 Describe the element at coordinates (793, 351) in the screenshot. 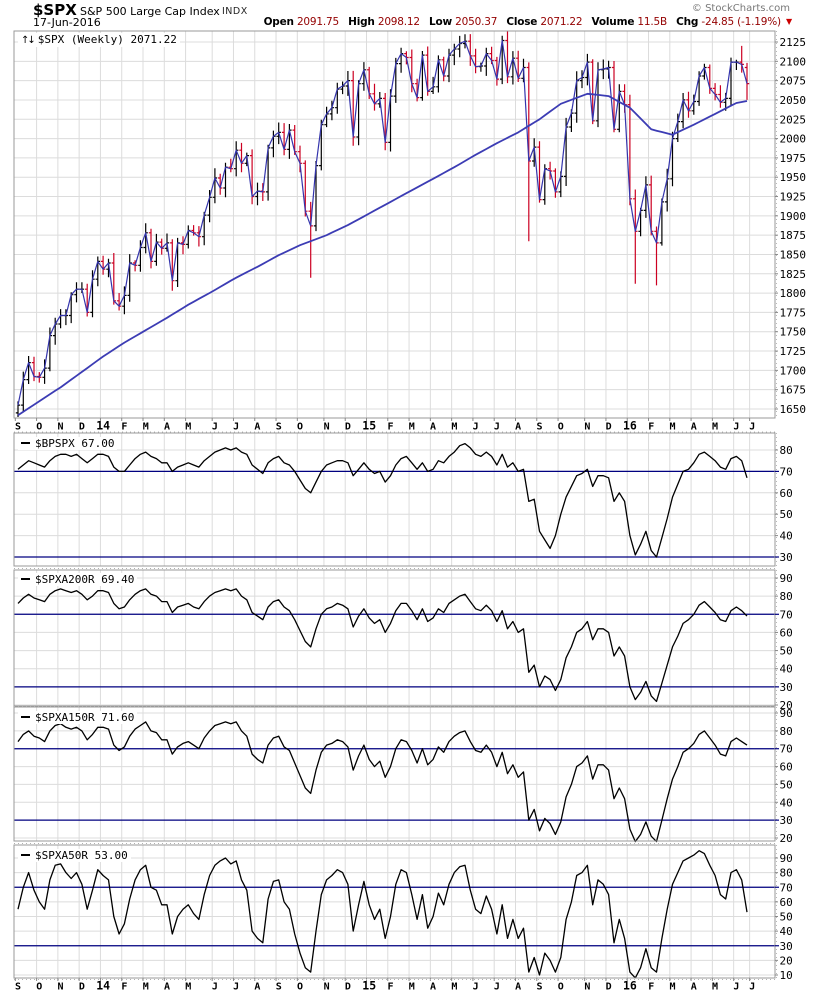

I see `svg-text: 1725` at that location.